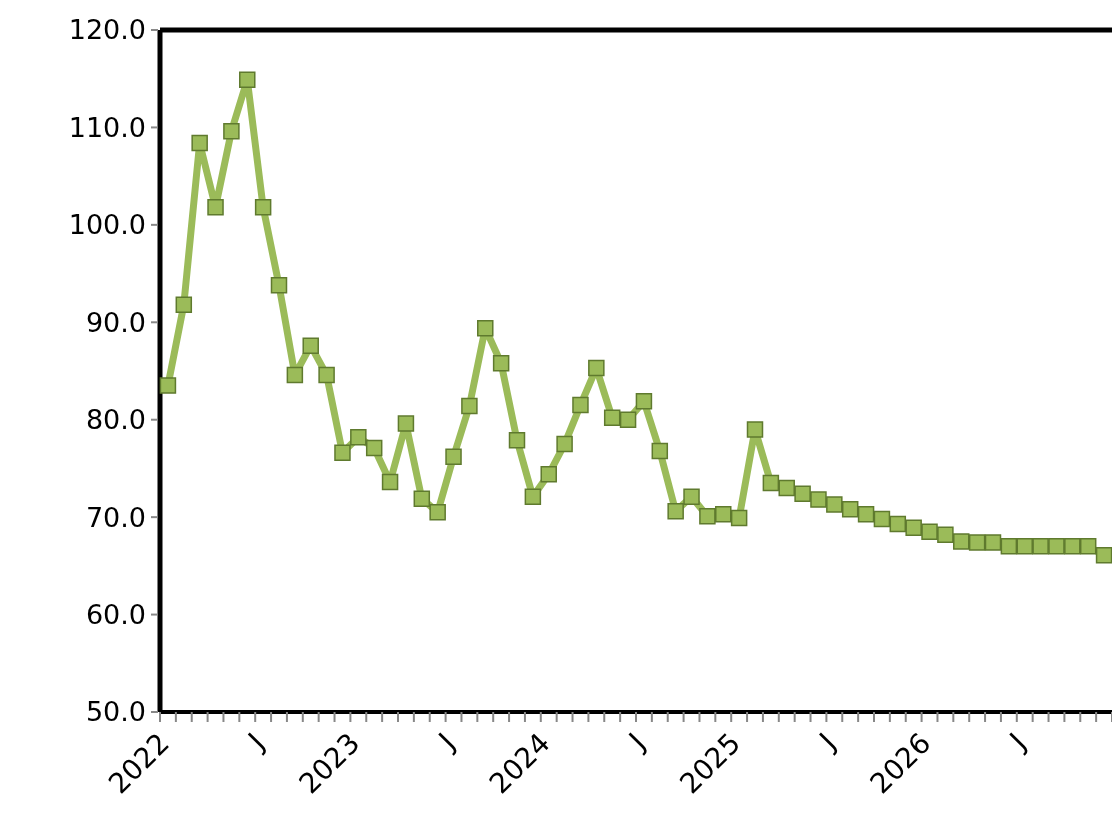 This screenshot has width=1112, height=824. I want to click on y-tick-label: 90.0, so click(115, 322).